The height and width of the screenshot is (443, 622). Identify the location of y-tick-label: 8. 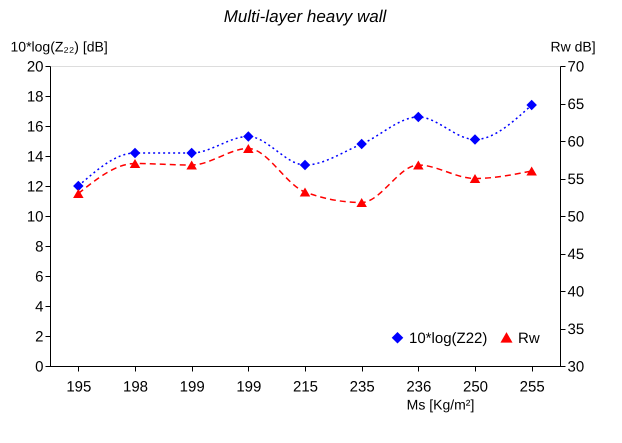
(39, 247).